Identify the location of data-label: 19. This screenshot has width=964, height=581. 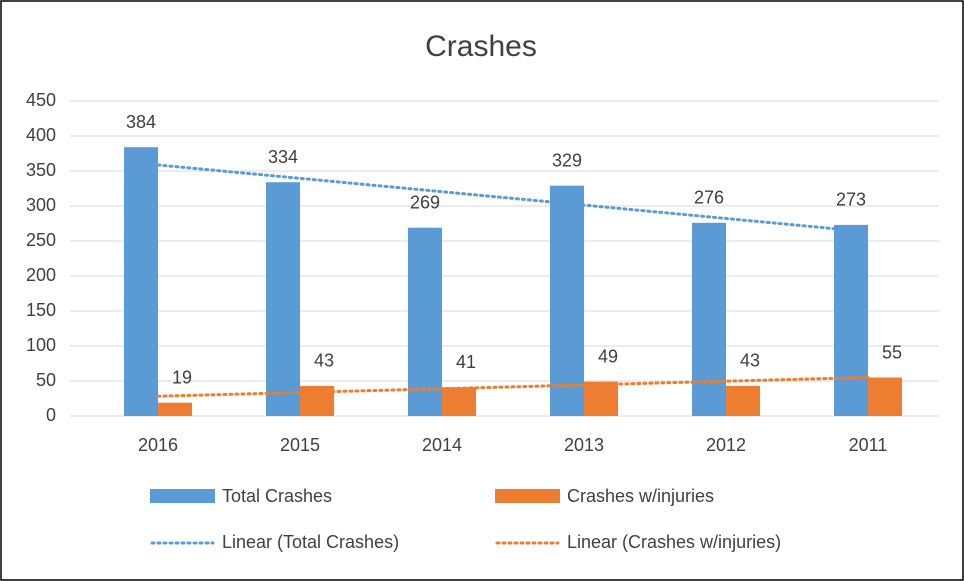
(182, 377).